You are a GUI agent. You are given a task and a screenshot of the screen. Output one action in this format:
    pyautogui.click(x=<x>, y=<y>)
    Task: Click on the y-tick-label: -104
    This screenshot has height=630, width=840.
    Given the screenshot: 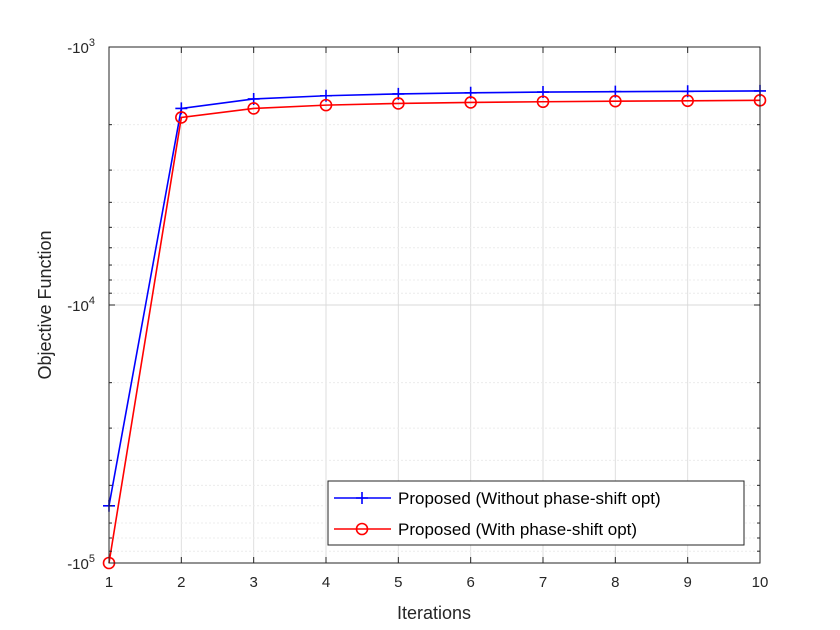 What is the action you would take?
    pyautogui.click(x=81, y=305)
    